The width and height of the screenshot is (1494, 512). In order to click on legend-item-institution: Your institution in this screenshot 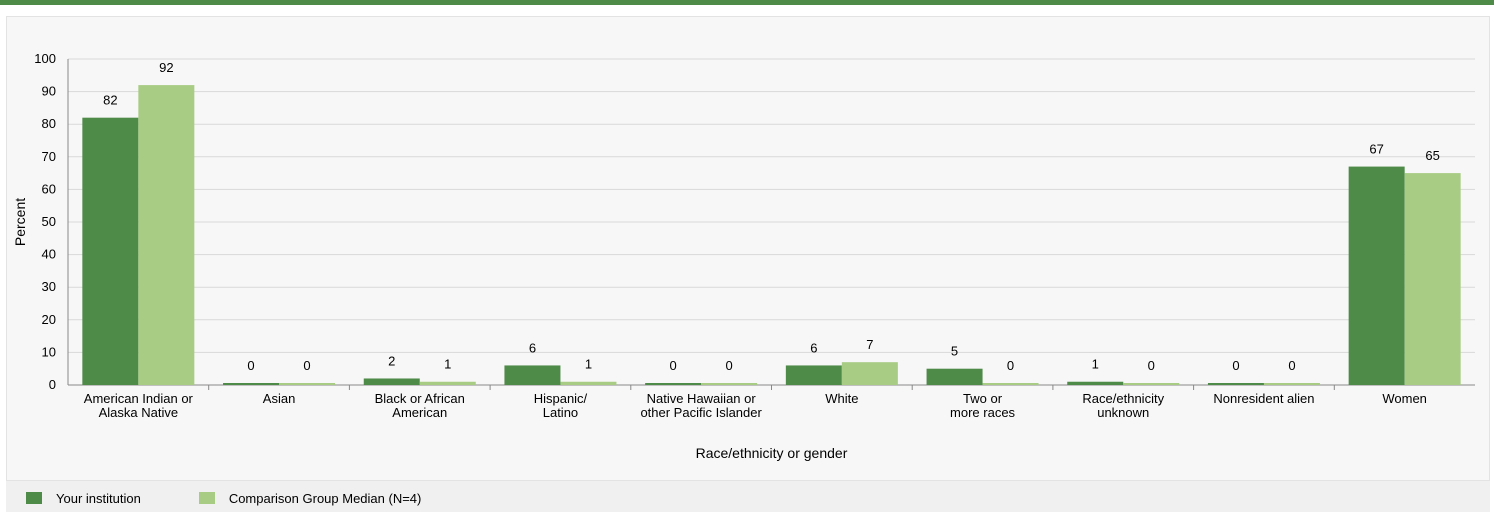, I will do `click(83, 498)`.